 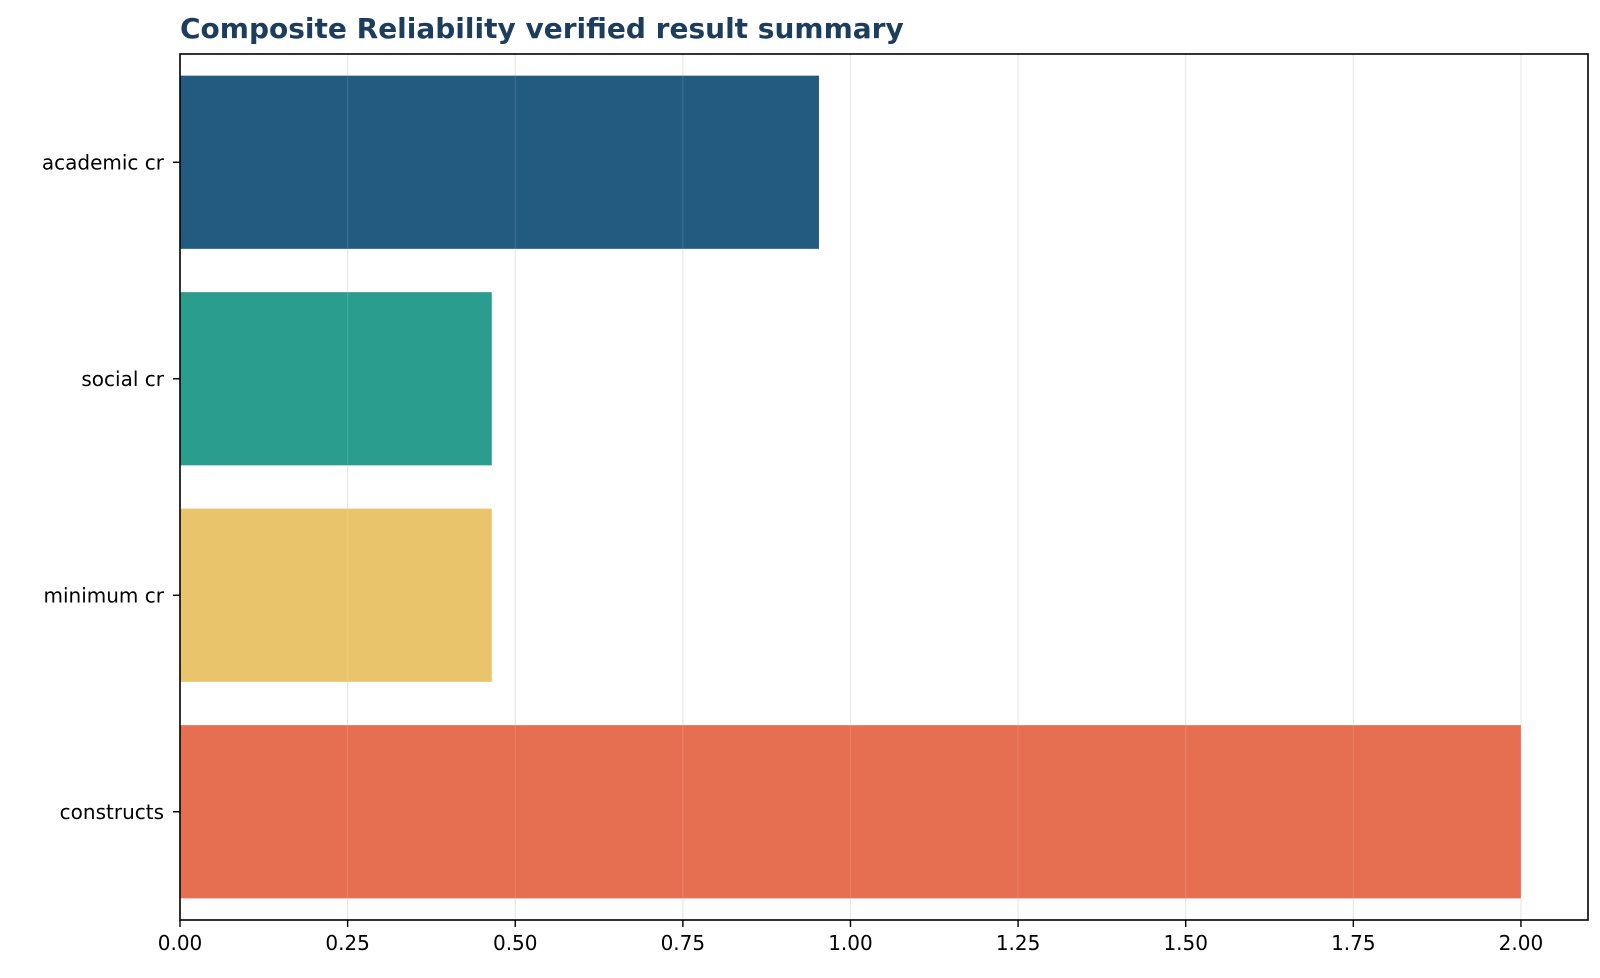 What do you see at coordinates (111, 487) in the screenshot?
I see `y-axis: academic cr social cr minimum cr constructs` at bounding box center [111, 487].